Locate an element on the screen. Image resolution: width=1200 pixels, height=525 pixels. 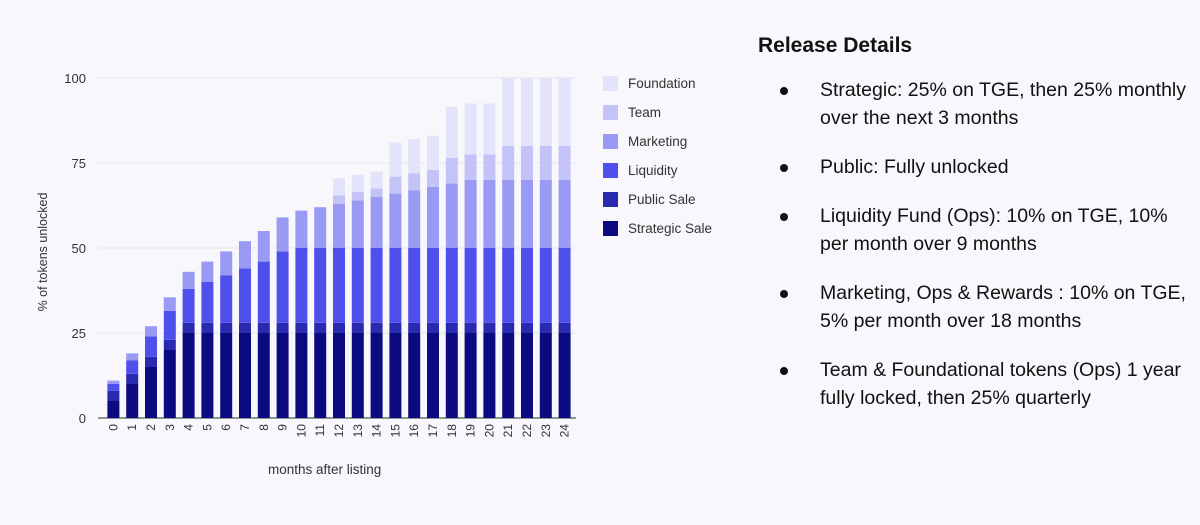
x-tick-label: 9 is located at coordinates (283, 427).